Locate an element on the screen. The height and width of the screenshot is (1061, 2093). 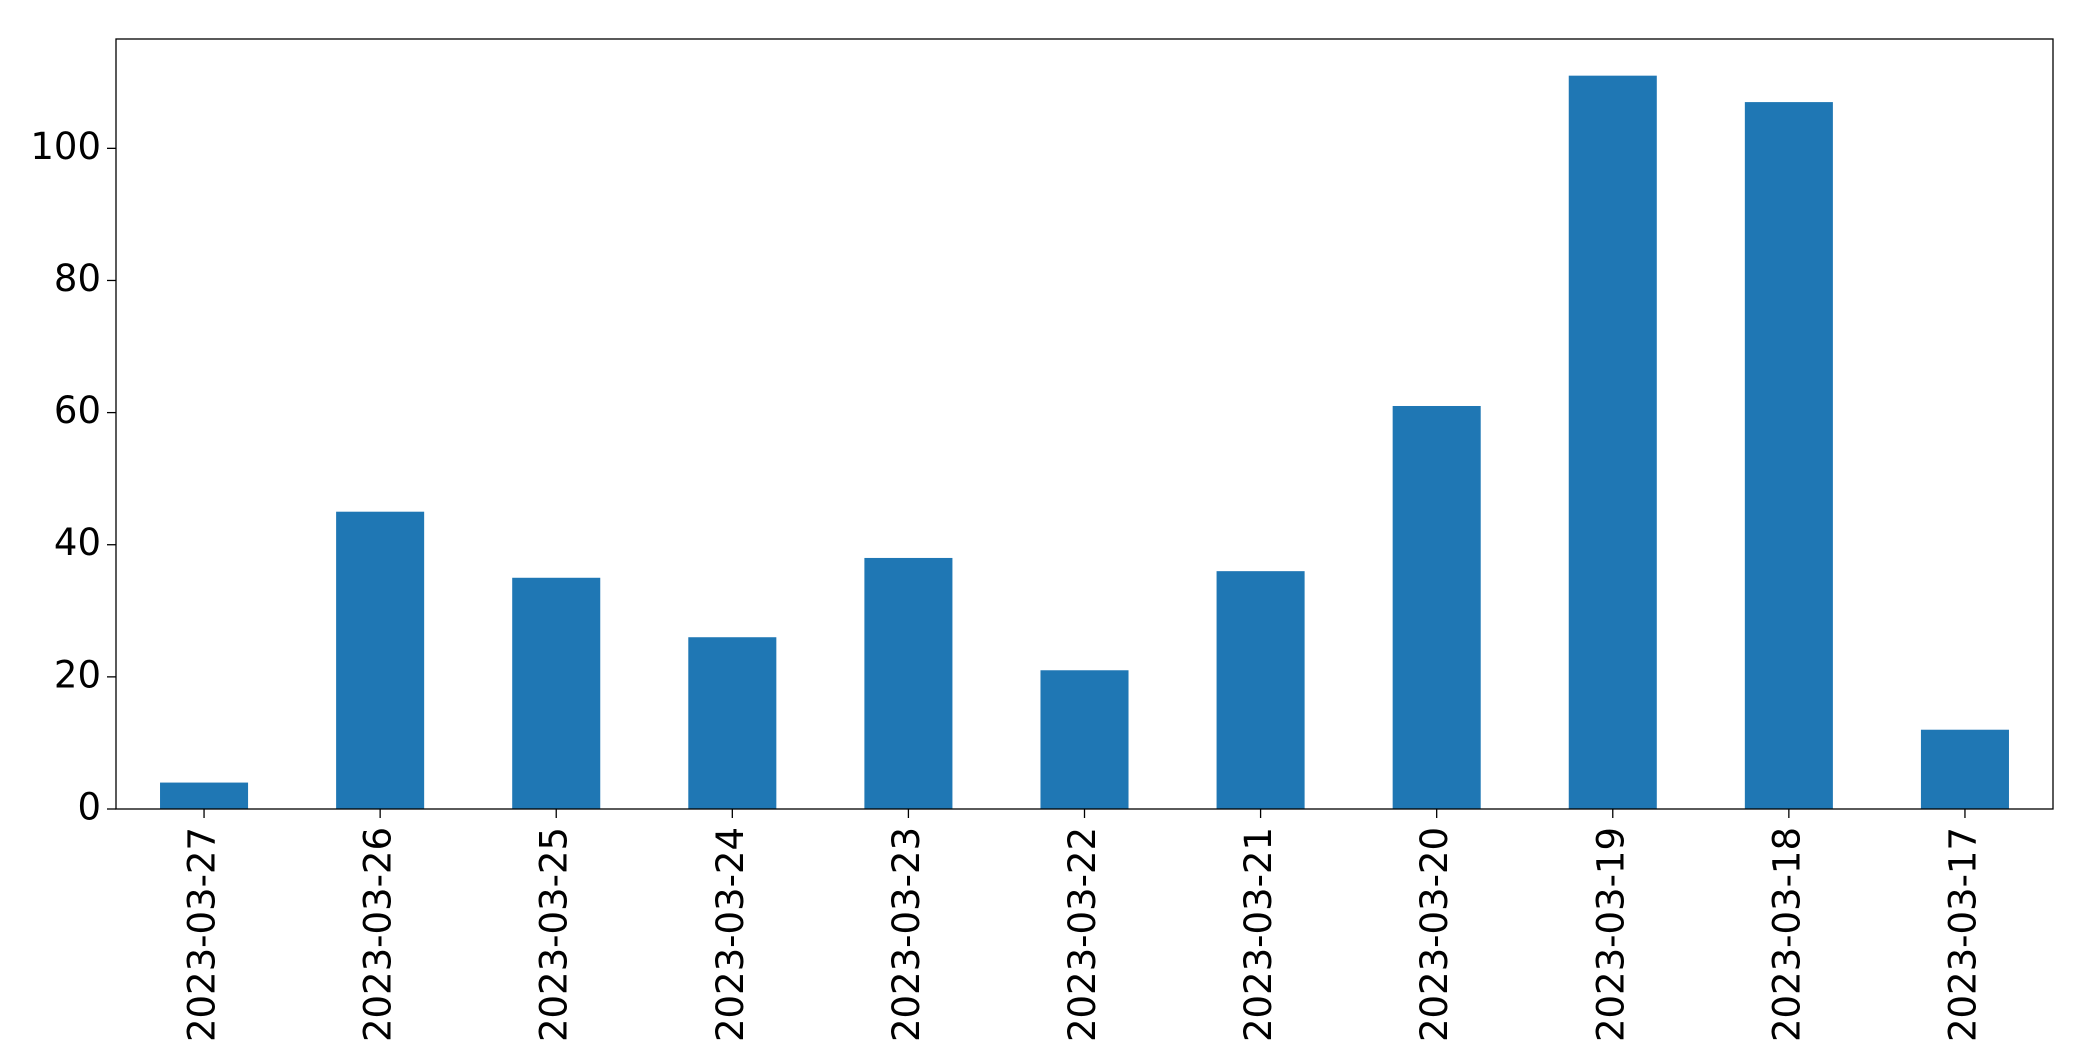
x-tick-label: 2023-03-23 is located at coordinates (906, 934).